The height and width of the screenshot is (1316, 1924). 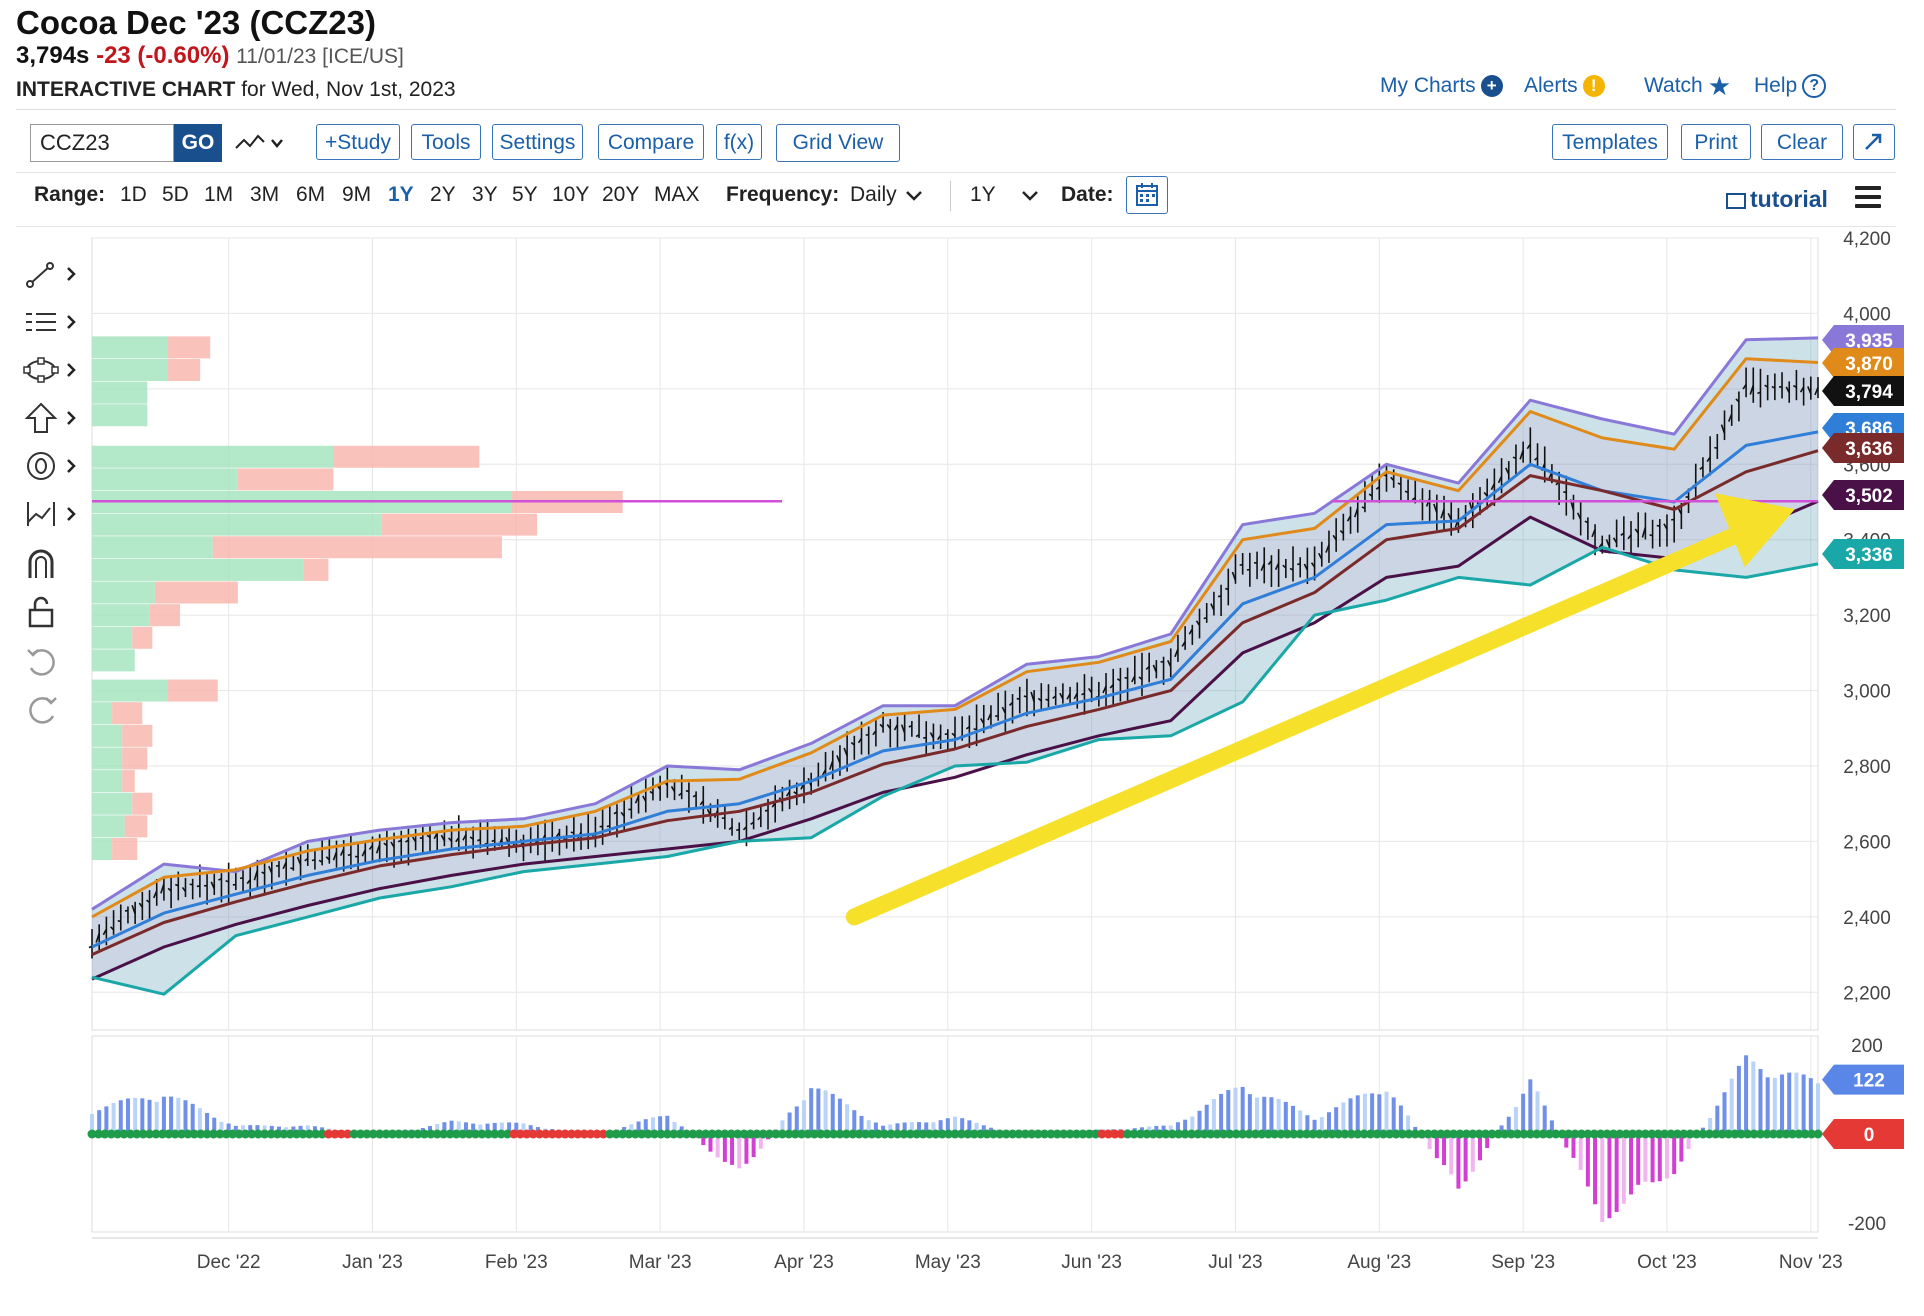 I want to click on print-button: Print, so click(x=1716, y=142).